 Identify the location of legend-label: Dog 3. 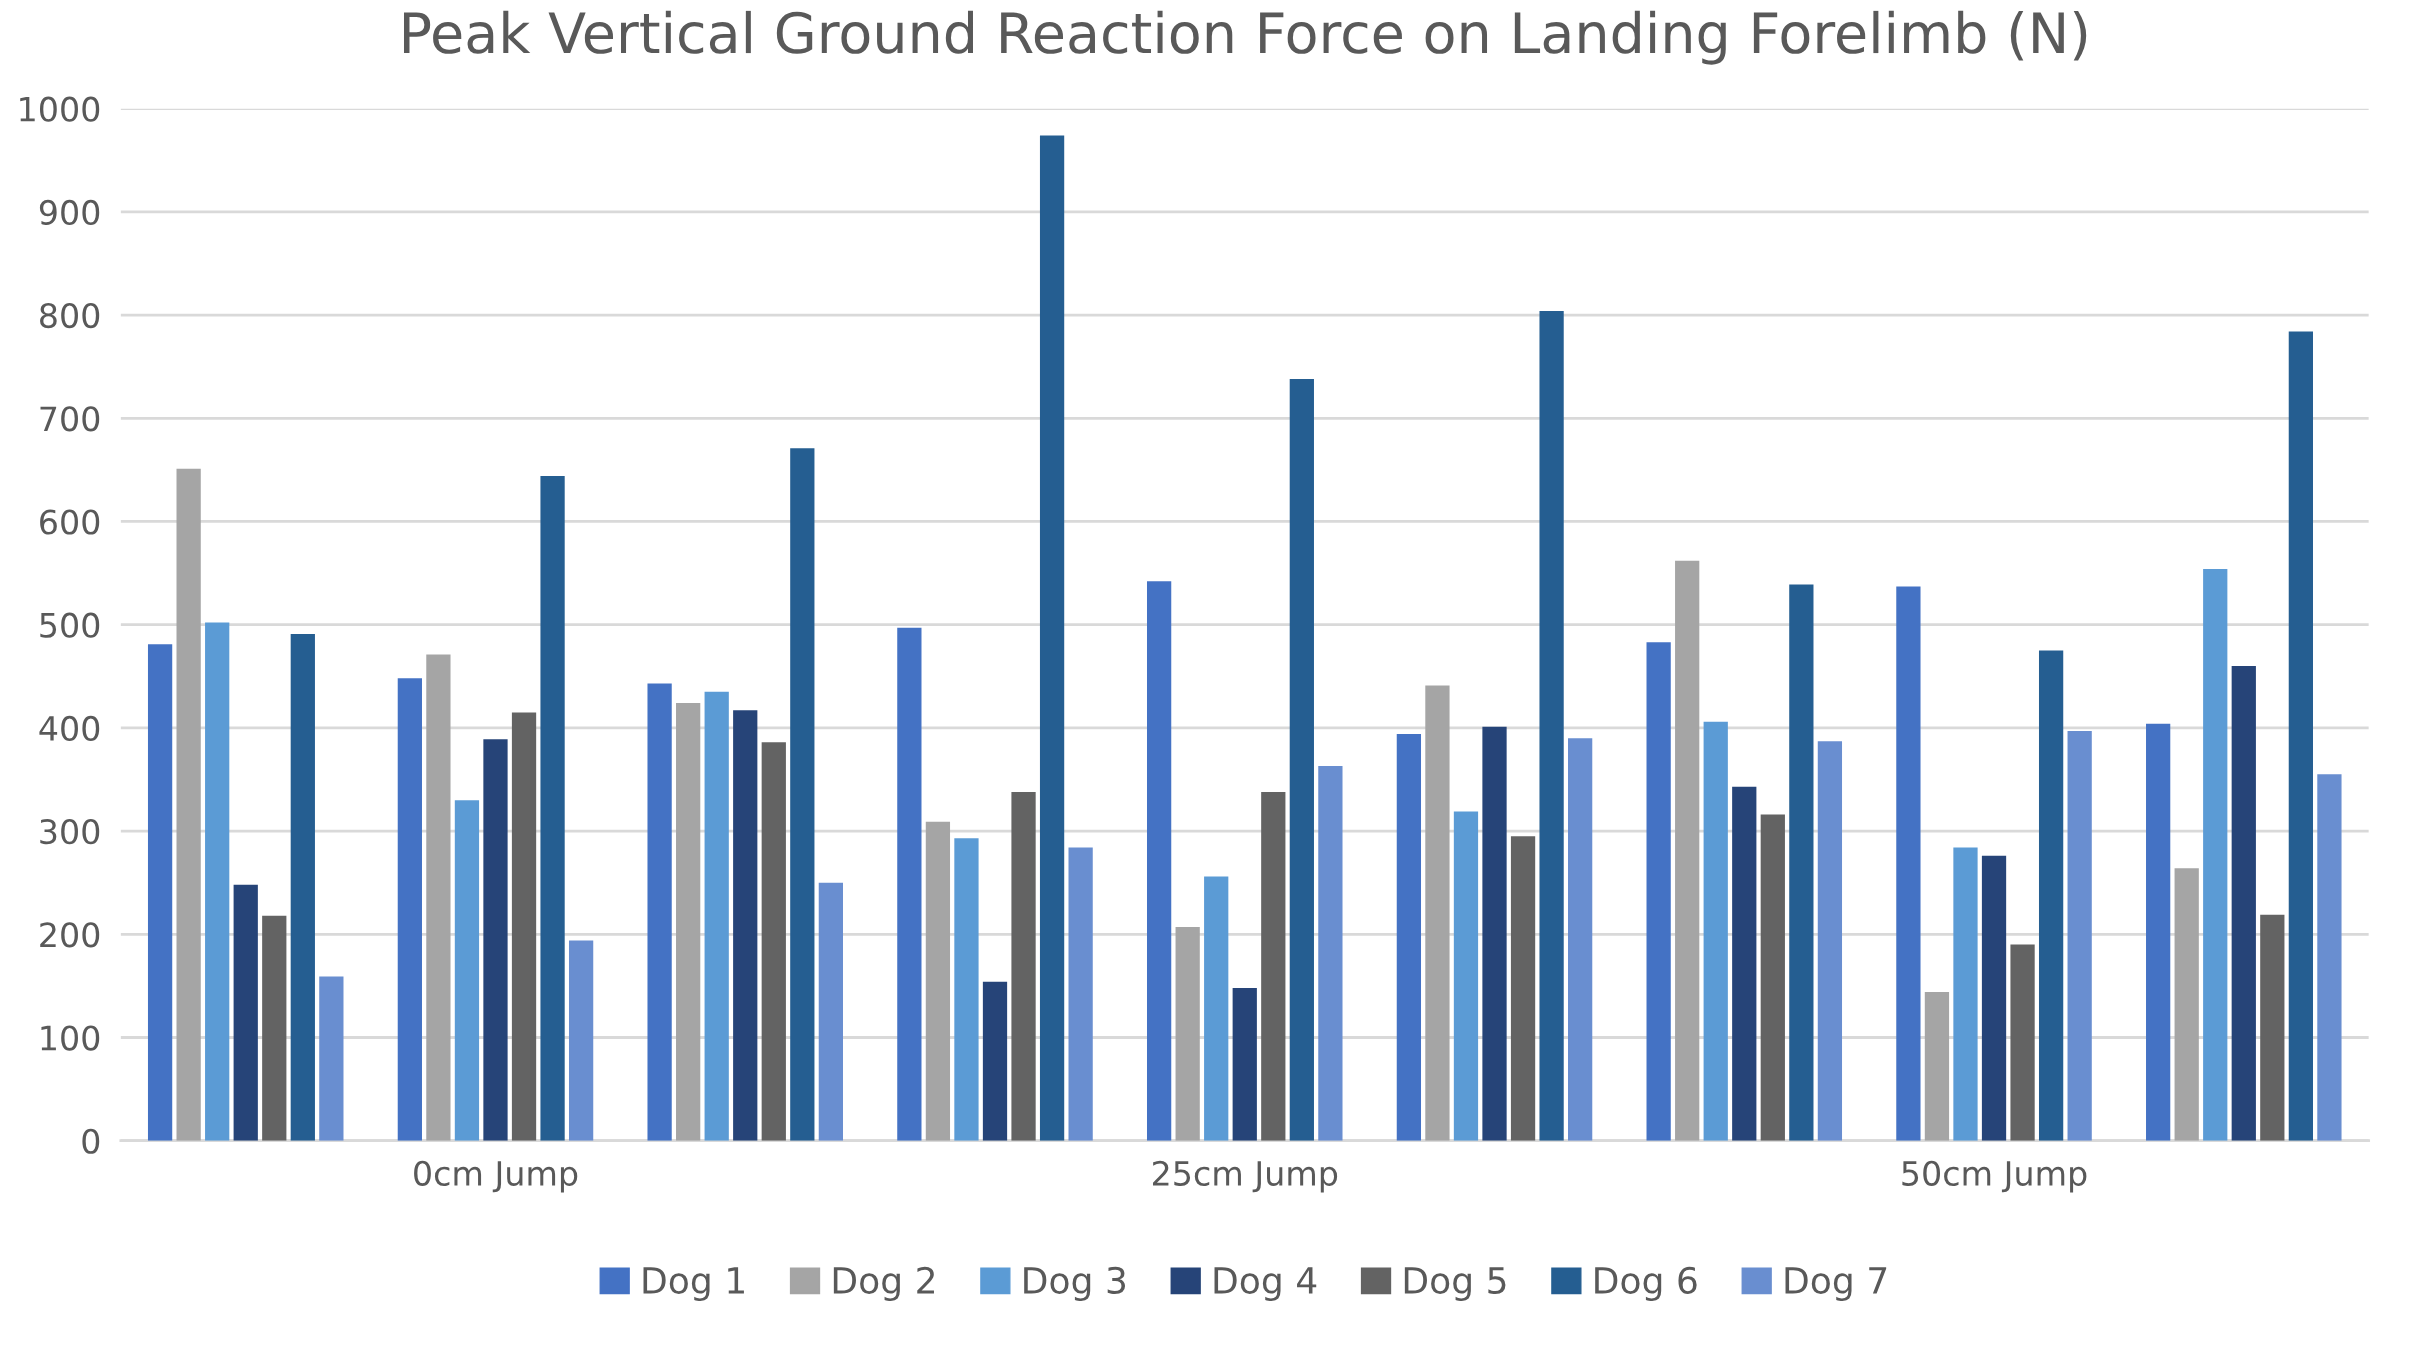
(1075, 1284).